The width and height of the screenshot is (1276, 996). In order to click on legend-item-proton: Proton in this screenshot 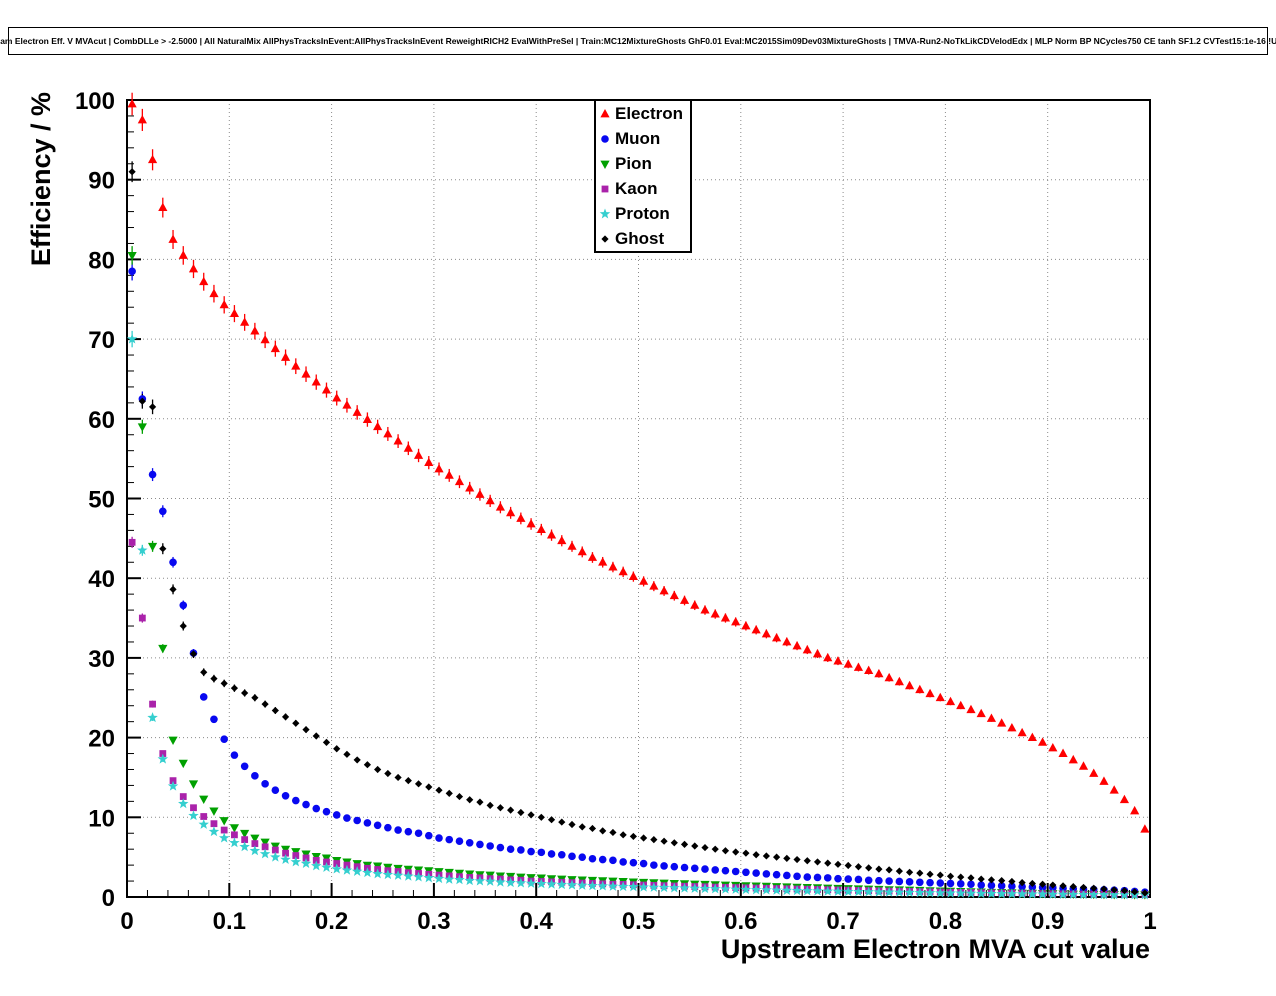, I will do `click(643, 213)`.